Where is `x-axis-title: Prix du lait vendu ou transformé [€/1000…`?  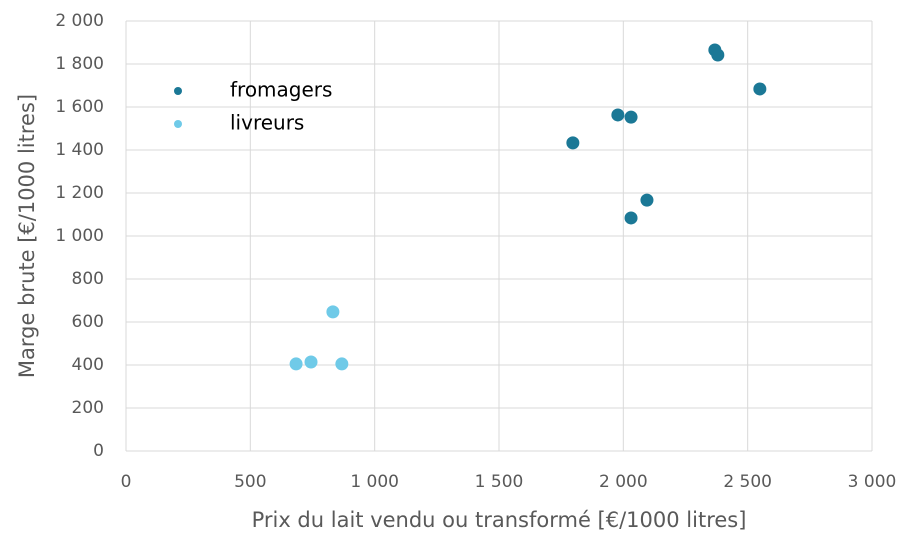
x-axis-title: Prix du lait vendu ou transformé [€/1000… is located at coordinates (499, 520).